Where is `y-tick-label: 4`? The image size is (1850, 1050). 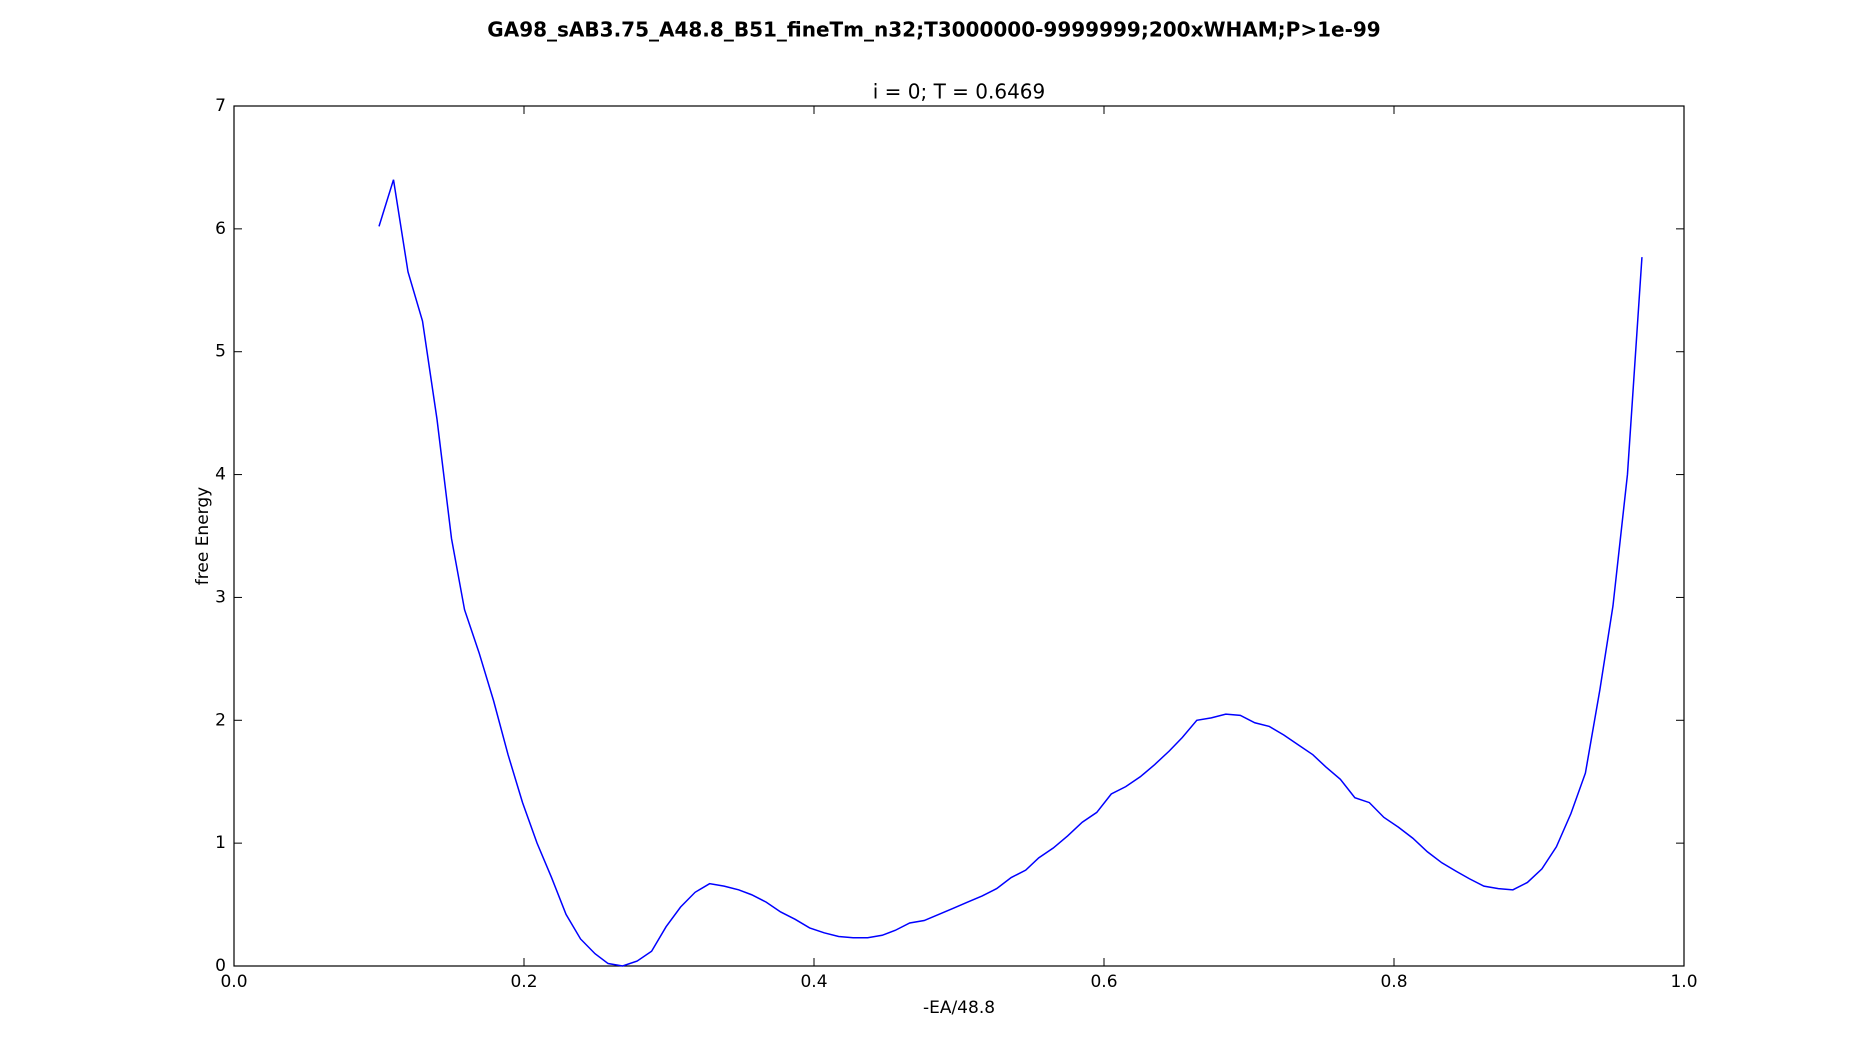
y-tick-label: 4 is located at coordinates (220, 475).